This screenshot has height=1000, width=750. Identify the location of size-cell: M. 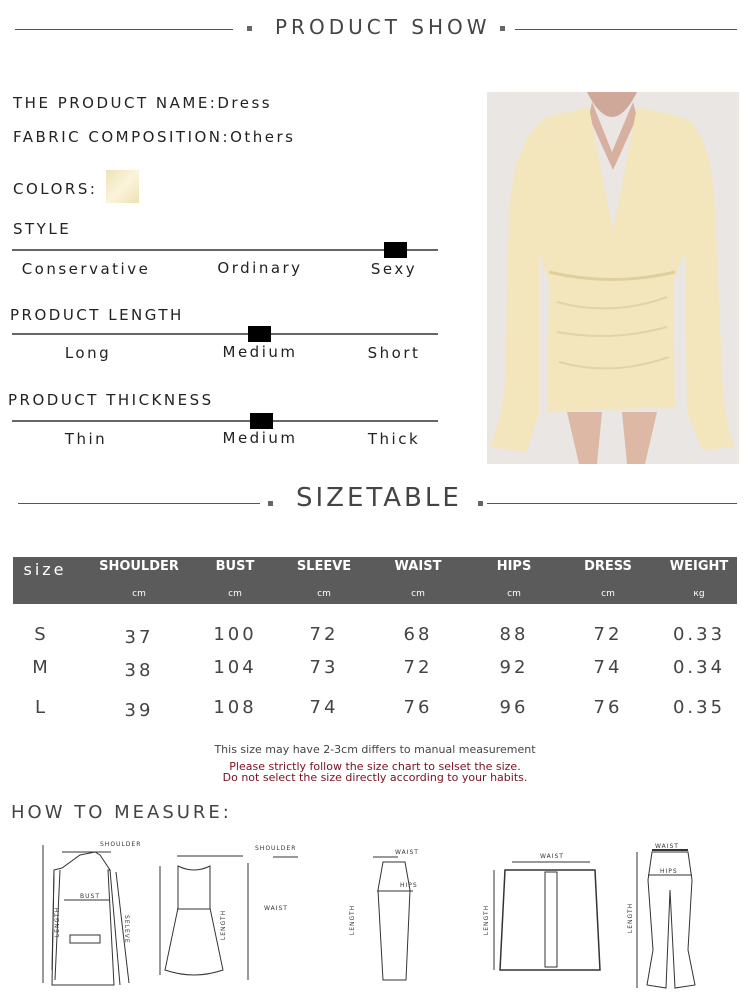
(40, 667).